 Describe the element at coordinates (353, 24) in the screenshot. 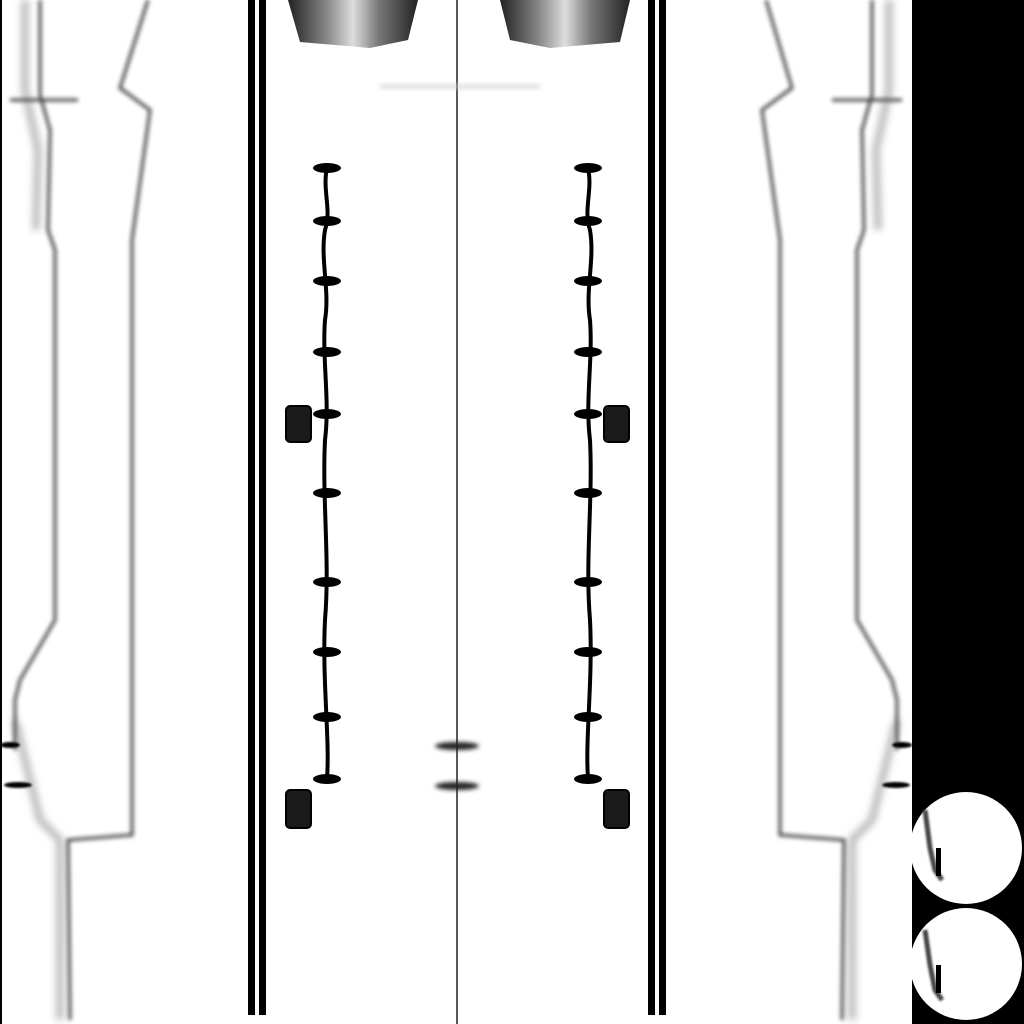

I see `left-collar` at that location.